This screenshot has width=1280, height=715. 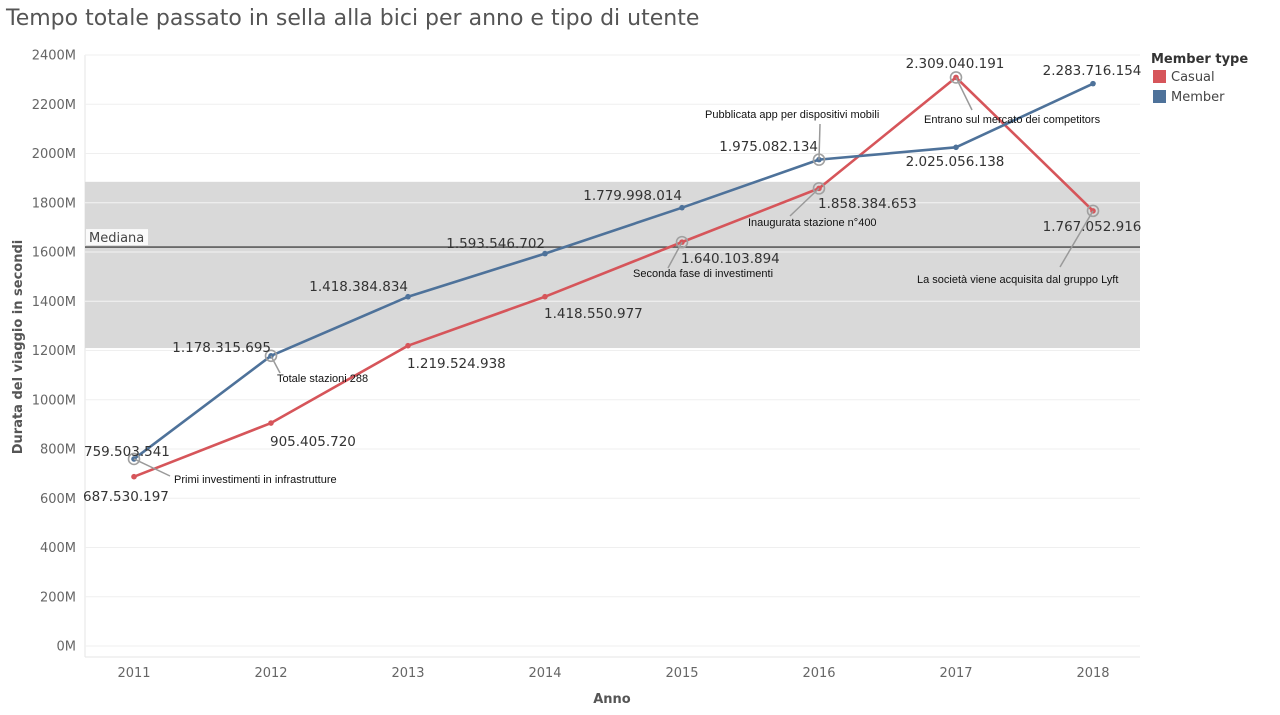 I want to click on data-label-casual: 1.767.052.916, so click(x=1092, y=227).